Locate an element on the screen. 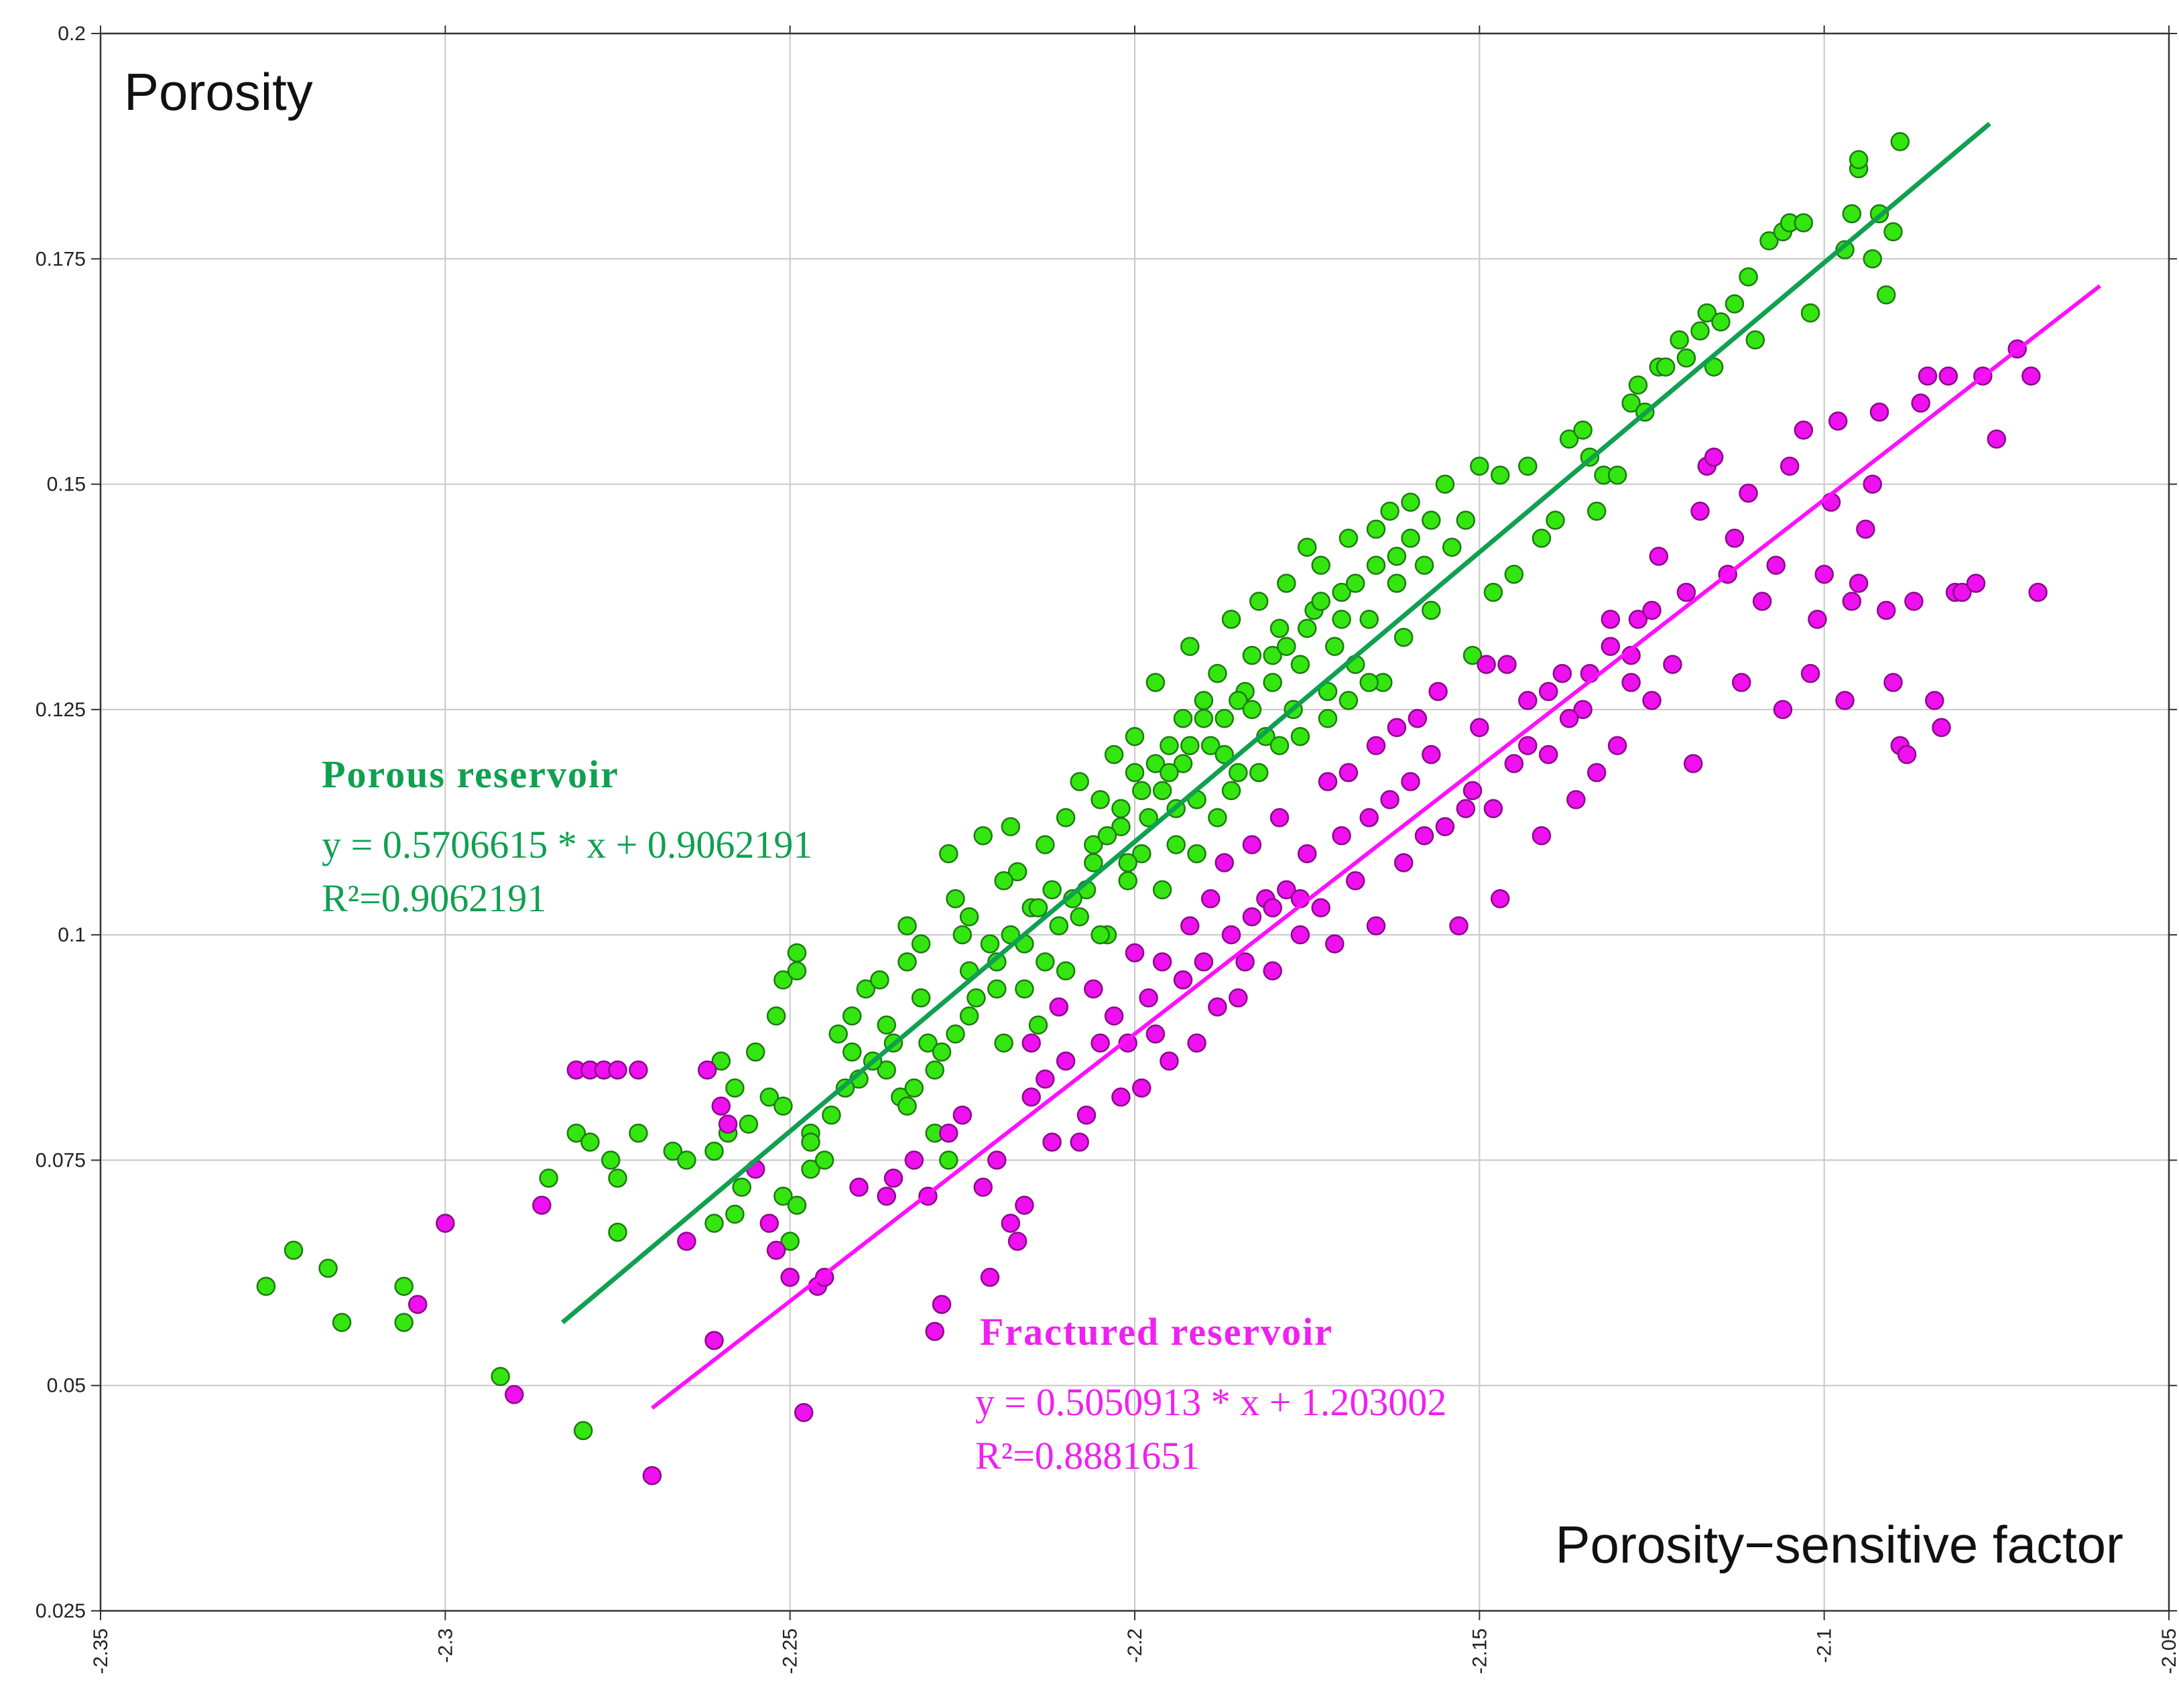 The width and height of the screenshot is (2179, 1708). x-tick-label: -2.35 is located at coordinates (101, 1651).